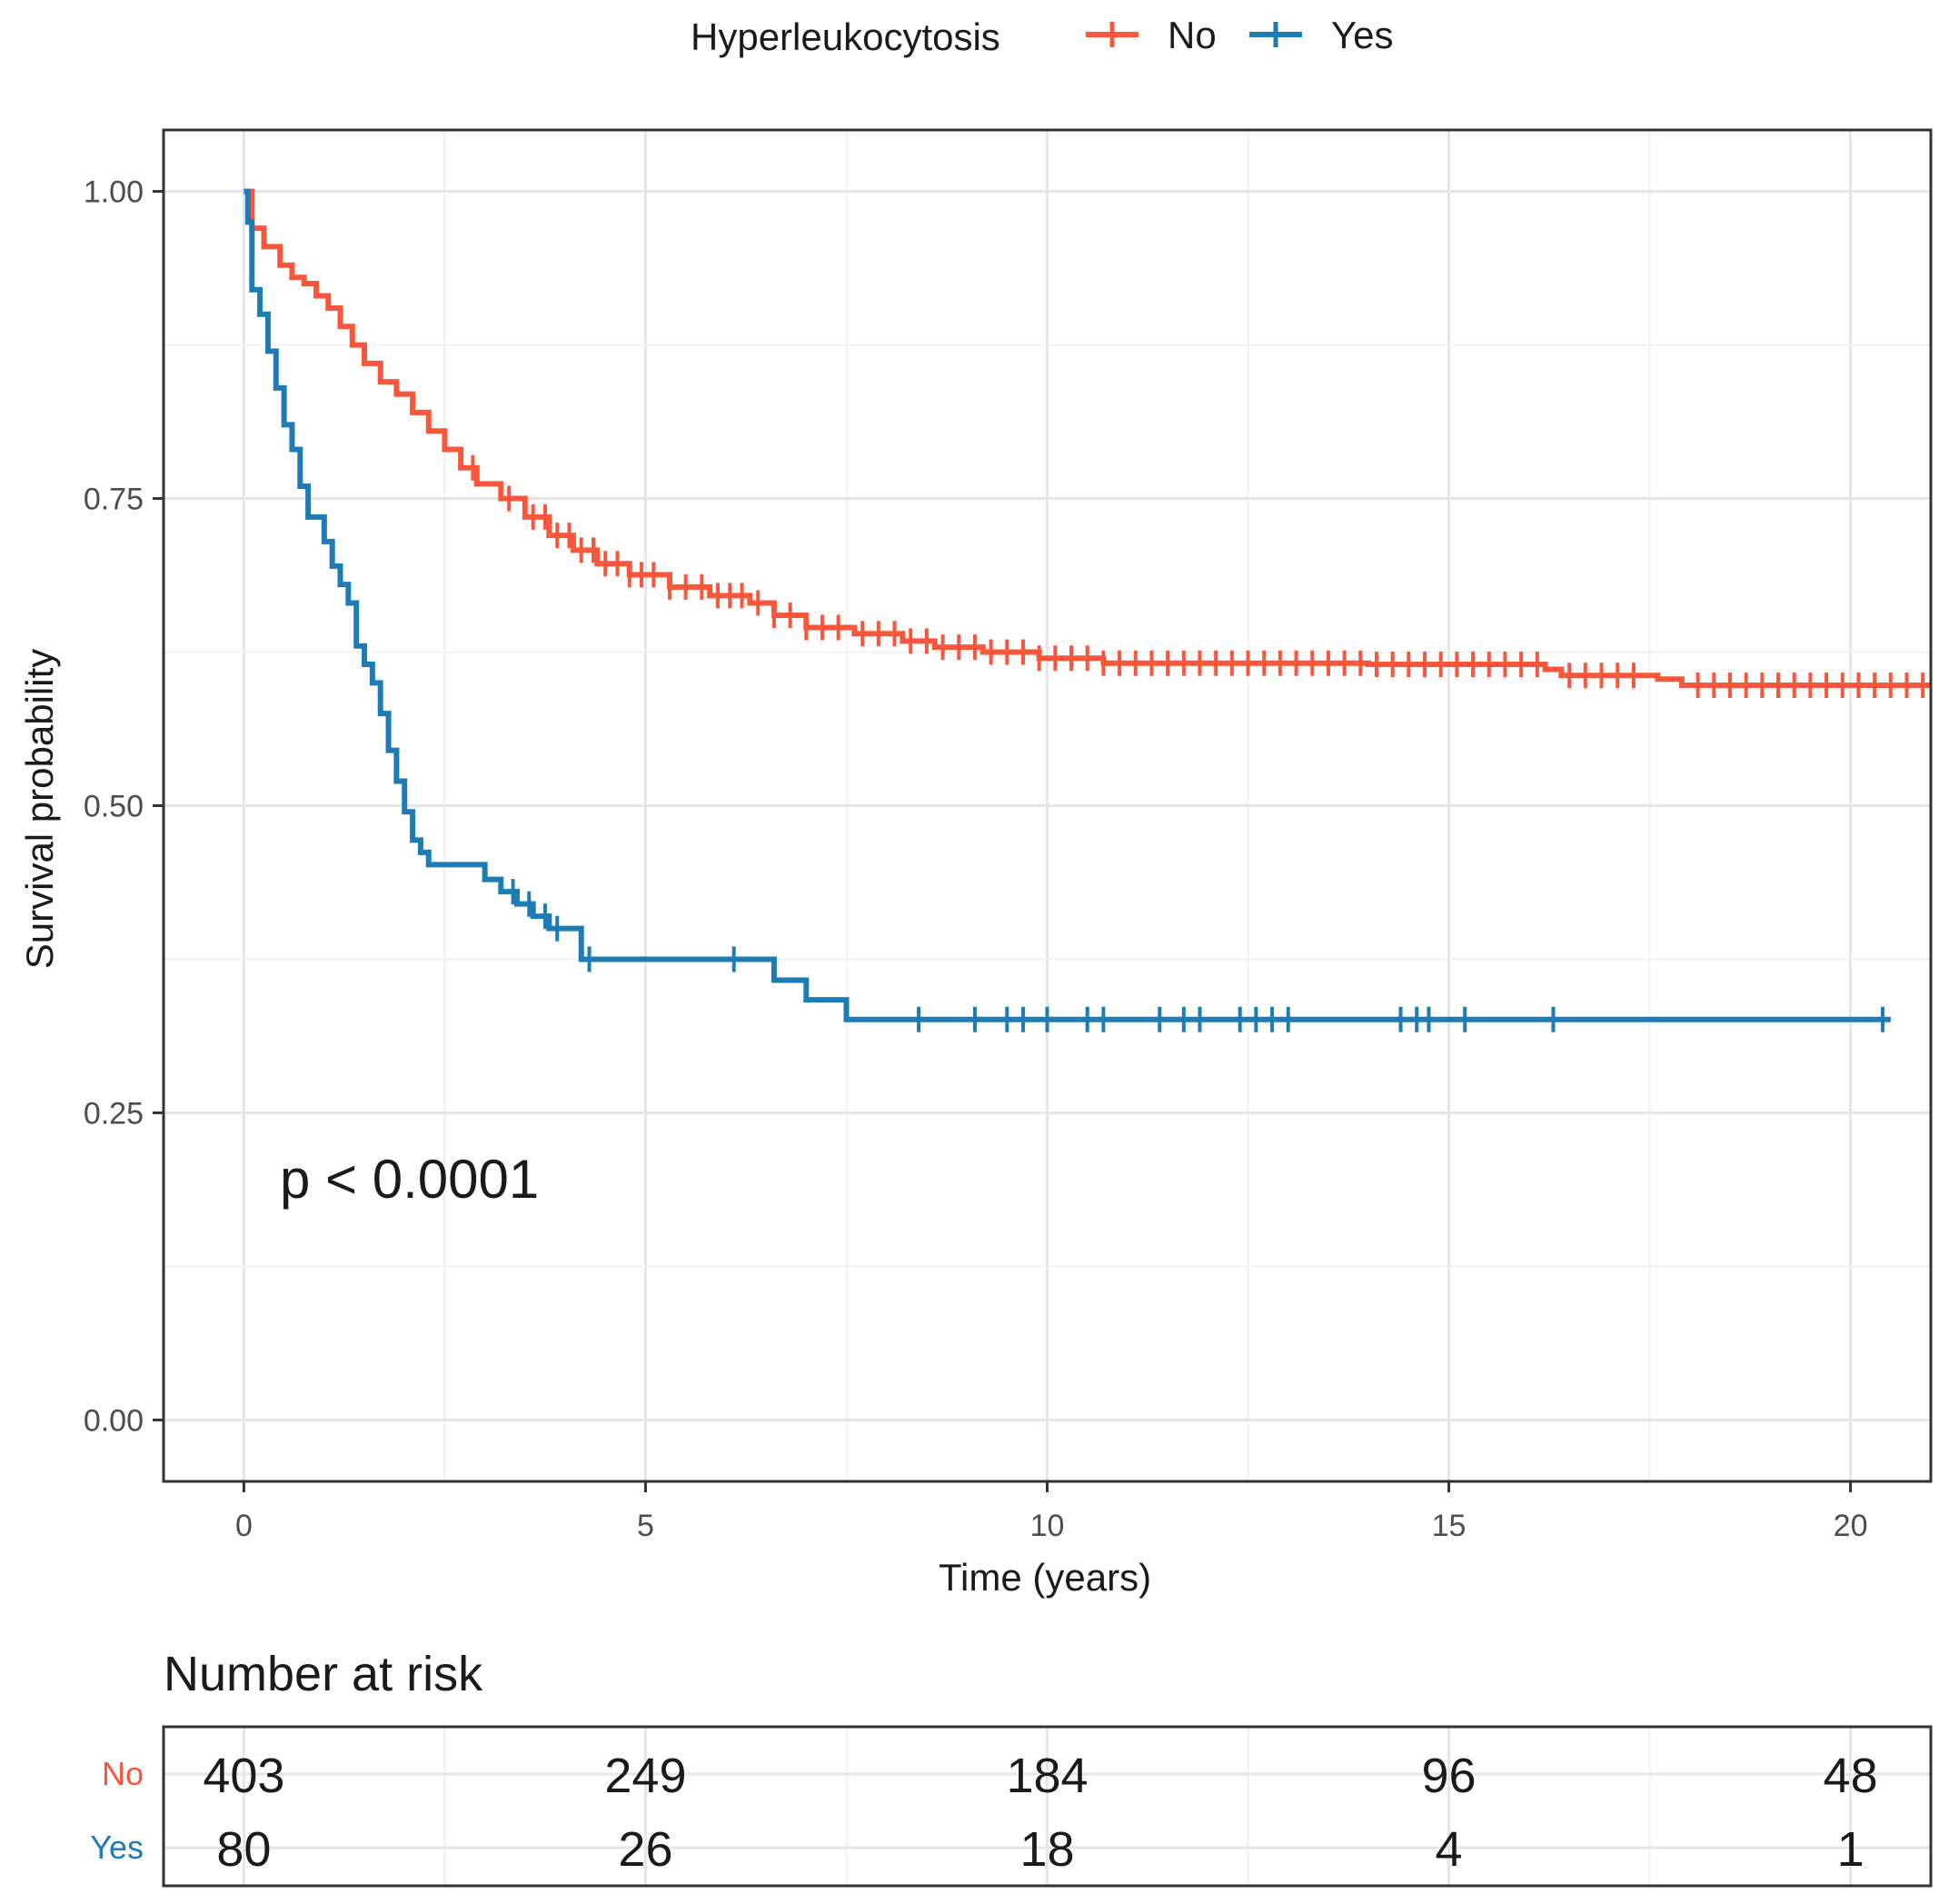 This screenshot has height=1904, width=1949. What do you see at coordinates (1193, 35) in the screenshot?
I see `legend-no-label: No` at bounding box center [1193, 35].